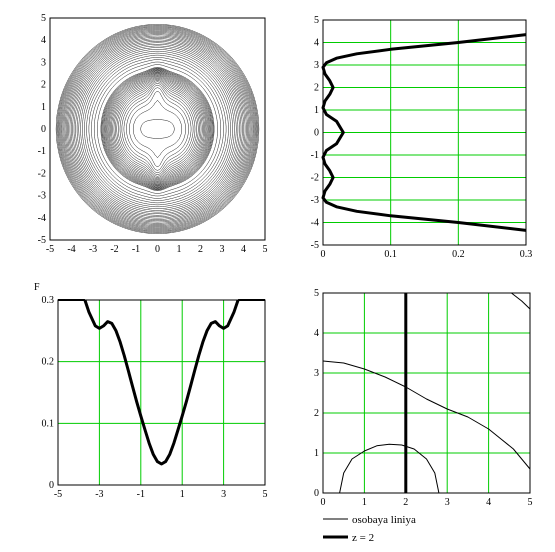 This screenshot has height=552, width=555. Describe the element at coordinates (363, 538) in the screenshot. I see `legend-label-z2: z = 2` at that location.